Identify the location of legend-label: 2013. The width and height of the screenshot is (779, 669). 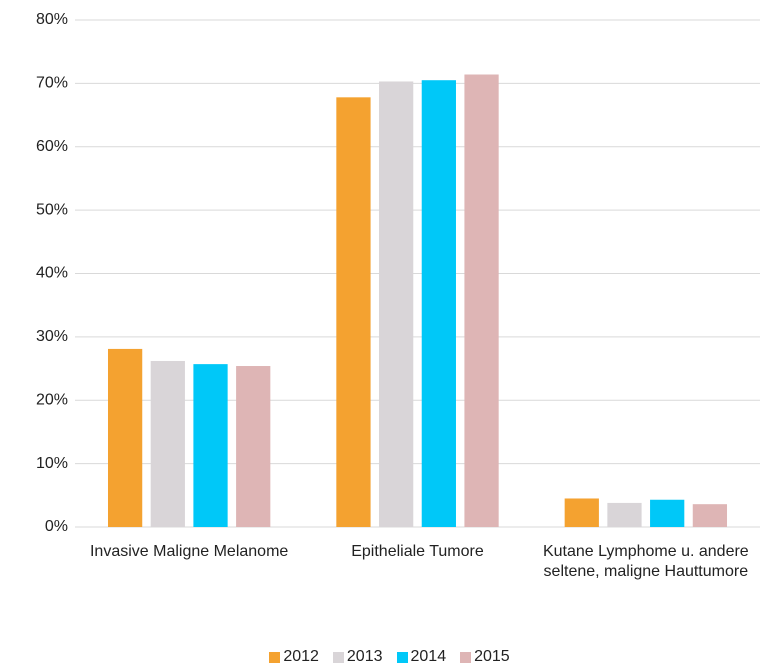
(364, 656).